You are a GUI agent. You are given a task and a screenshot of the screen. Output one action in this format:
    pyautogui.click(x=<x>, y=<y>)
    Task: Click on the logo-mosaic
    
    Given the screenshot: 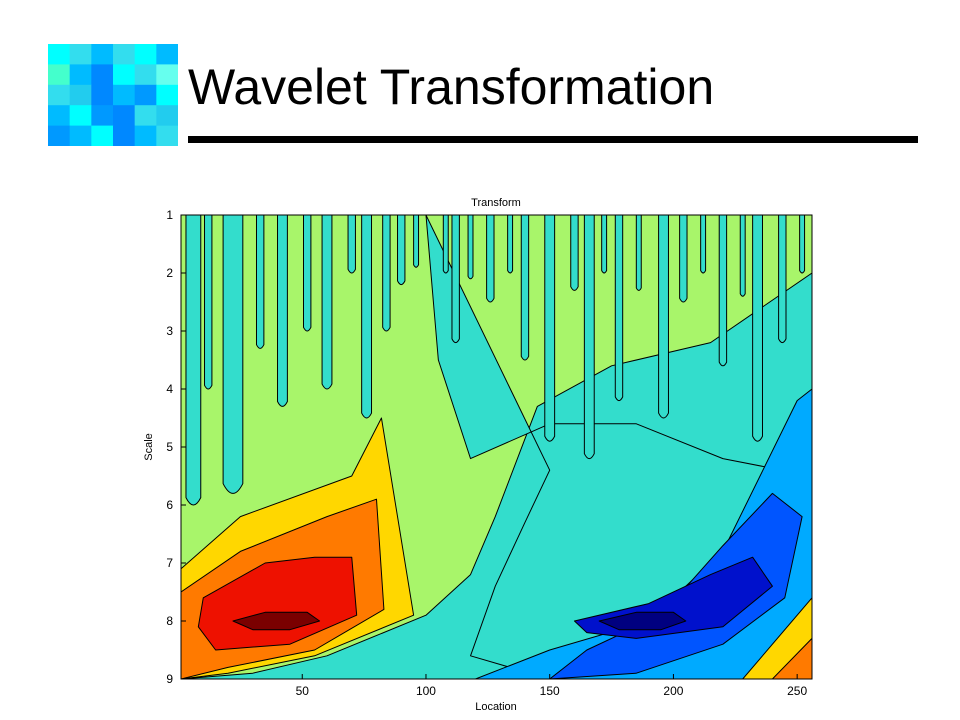 What is the action you would take?
    pyautogui.click(x=113, y=95)
    